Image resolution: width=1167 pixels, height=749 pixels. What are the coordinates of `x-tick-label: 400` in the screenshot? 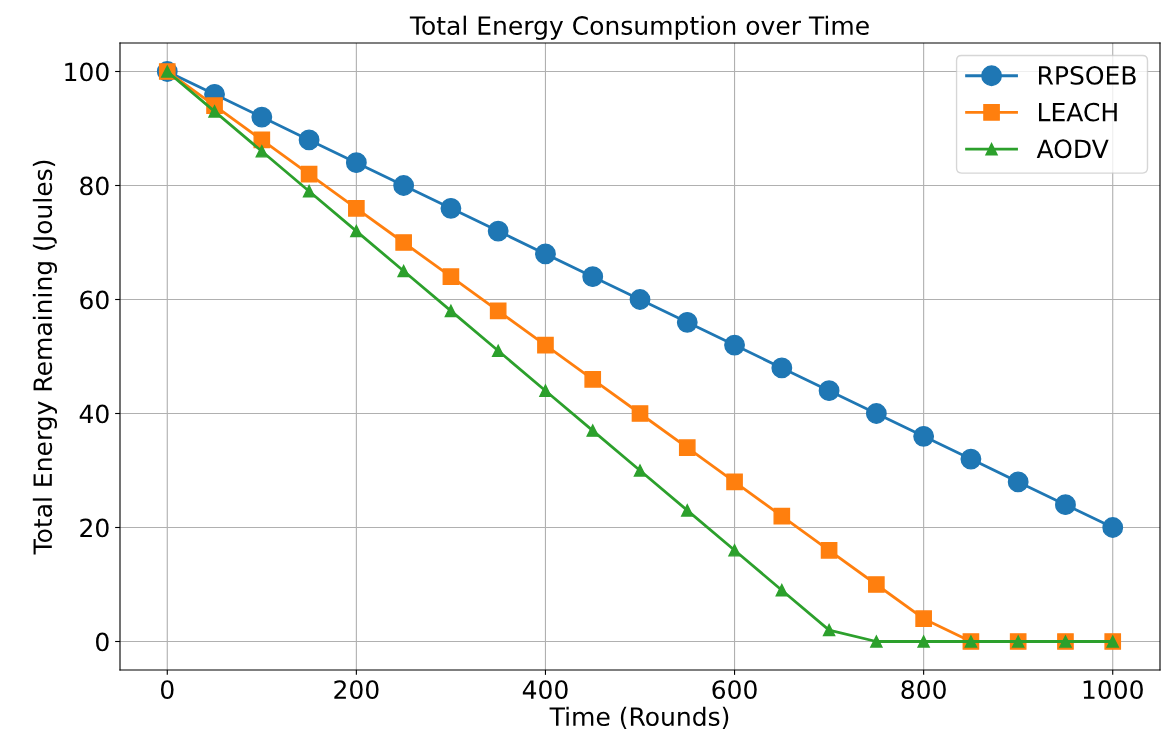 It's located at (545, 690).